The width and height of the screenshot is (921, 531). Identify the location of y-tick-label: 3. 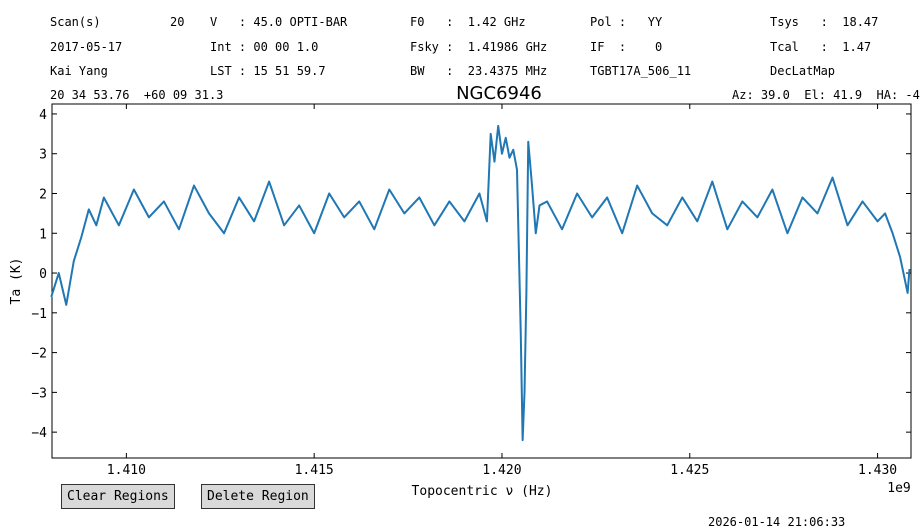
(43, 155).